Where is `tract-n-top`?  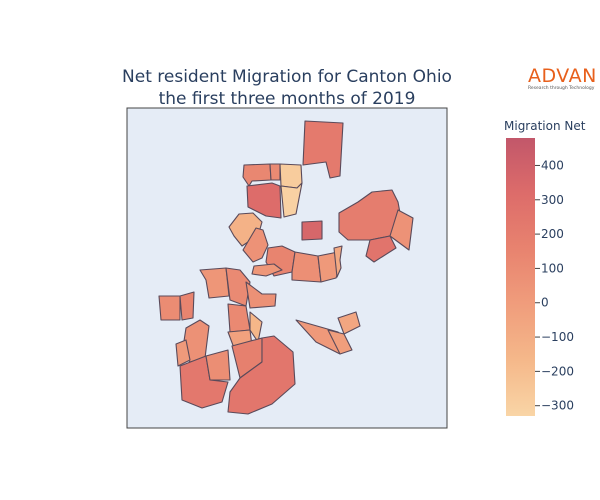
tract-n-top is located at coordinates (323, 149).